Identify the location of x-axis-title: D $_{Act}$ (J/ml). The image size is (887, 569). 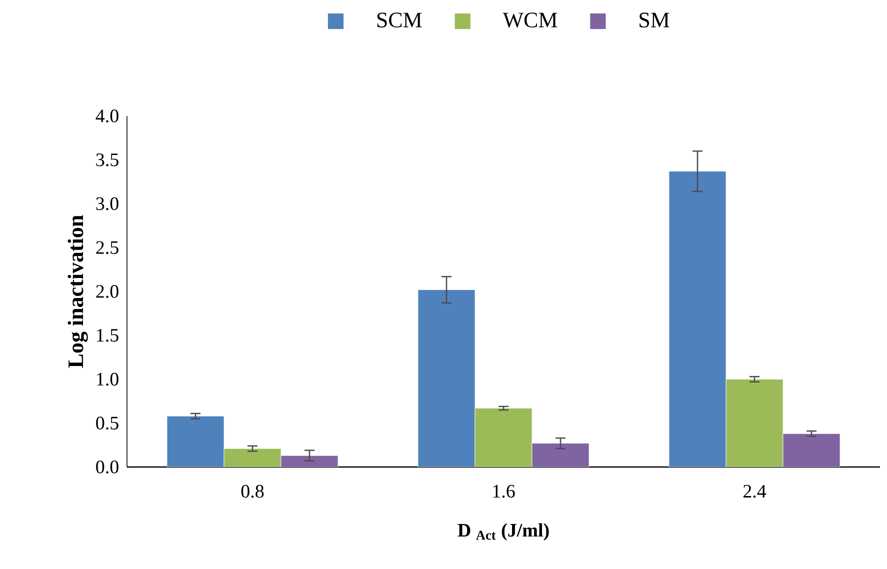
(503, 532).